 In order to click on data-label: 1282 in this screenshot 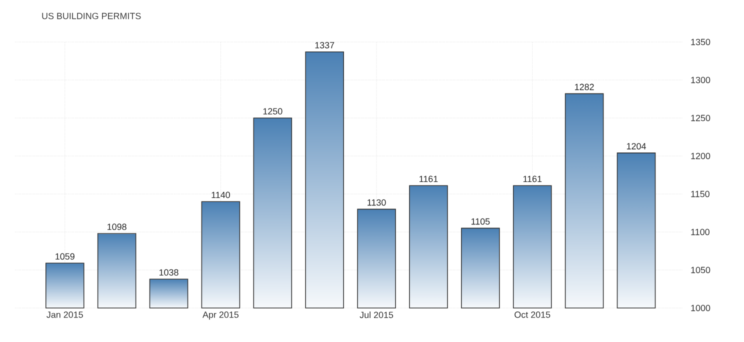, I will do `click(584, 87)`.